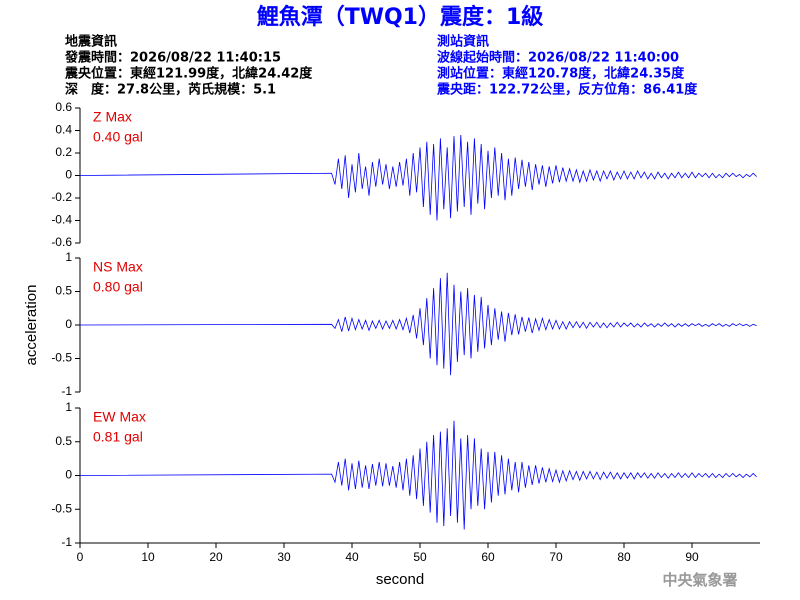  Describe the element at coordinates (352, 557) in the screenshot. I see `x-tick-label: 40` at that location.